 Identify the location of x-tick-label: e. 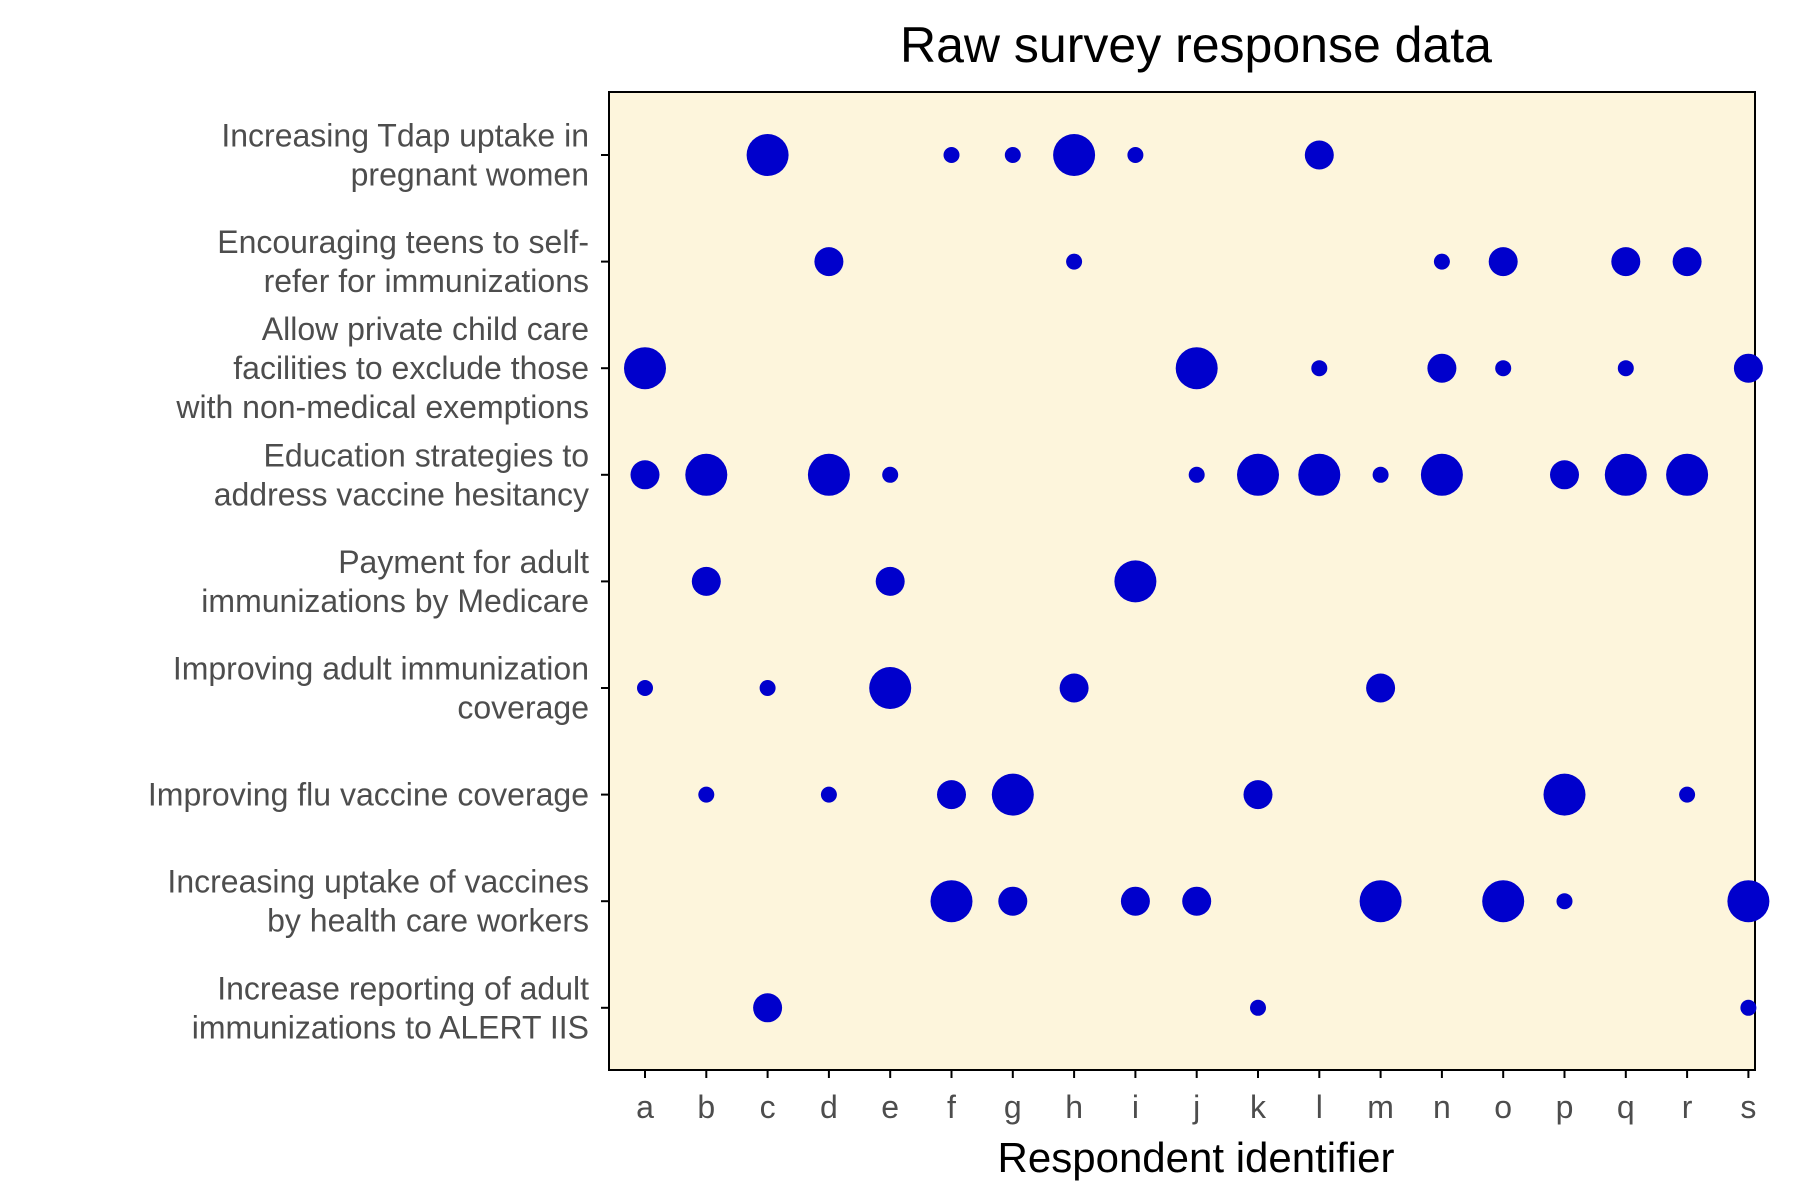
(890, 1107).